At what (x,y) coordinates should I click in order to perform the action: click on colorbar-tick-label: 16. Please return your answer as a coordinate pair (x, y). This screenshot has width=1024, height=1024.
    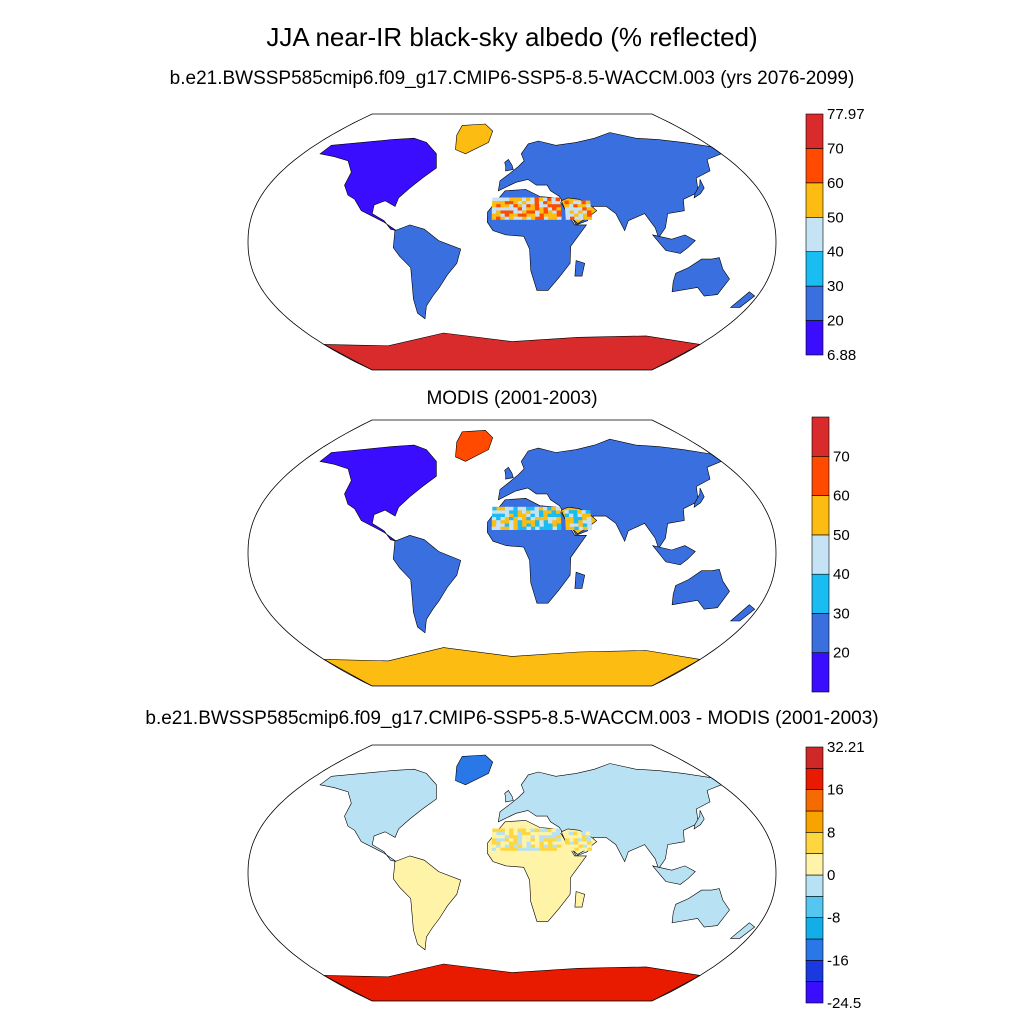
    Looking at the image, I should click on (835, 790).